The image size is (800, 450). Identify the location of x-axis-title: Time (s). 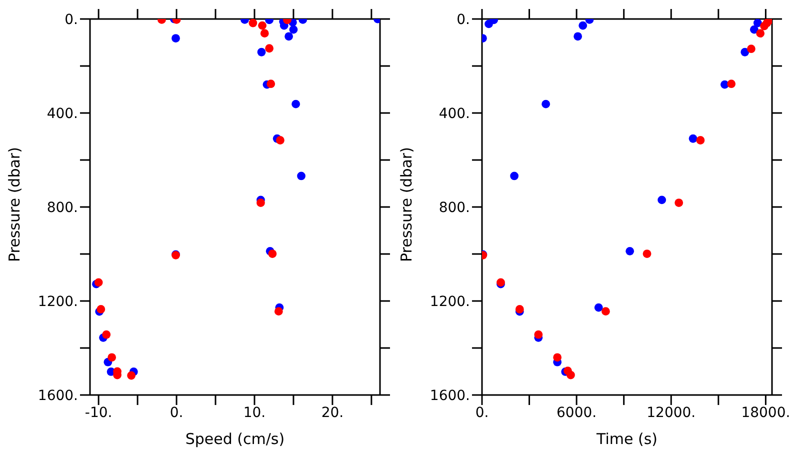
(627, 439).